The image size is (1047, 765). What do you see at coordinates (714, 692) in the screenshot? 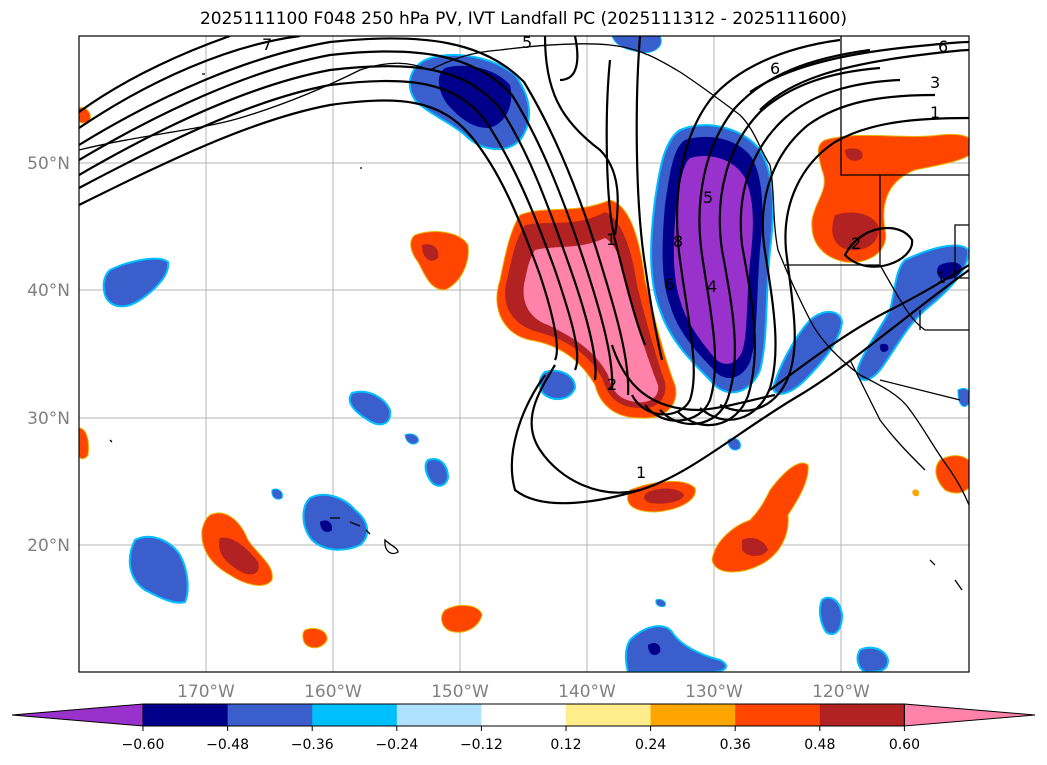
I see `lon-label-130w: 130°W` at bounding box center [714, 692].